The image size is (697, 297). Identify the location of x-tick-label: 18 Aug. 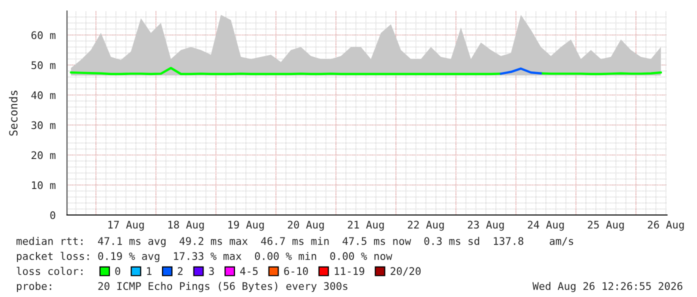
(186, 225).